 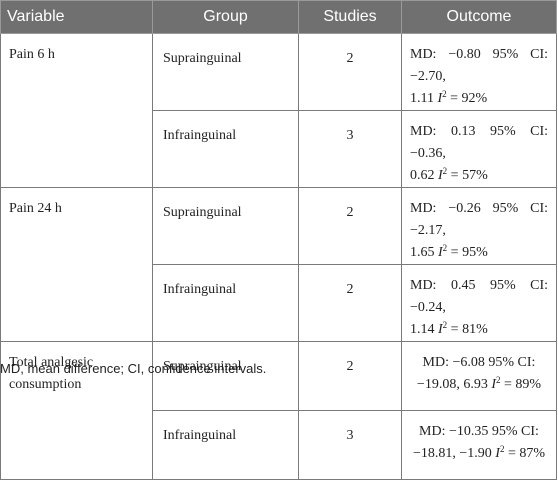 I want to click on variable-cell: Pain 6 h, so click(x=76, y=110).